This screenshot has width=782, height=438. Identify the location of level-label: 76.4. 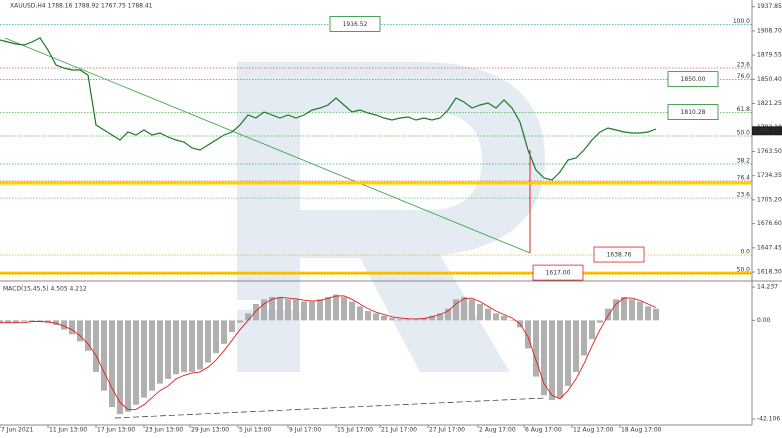
(744, 178).